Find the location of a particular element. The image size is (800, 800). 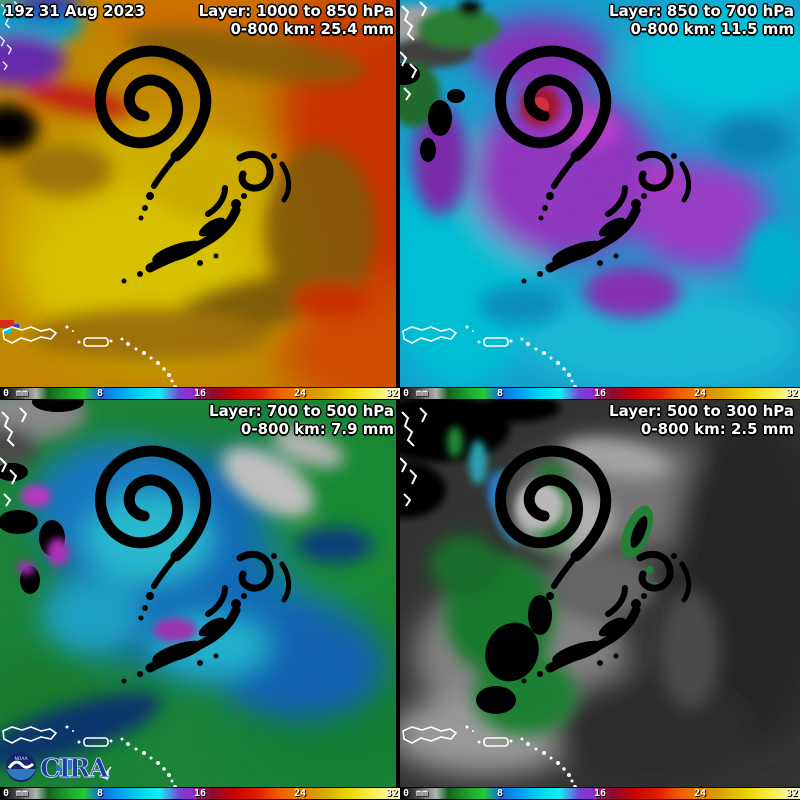

agency-logos: NOAA CIRA is located at coordinates (59, 768).